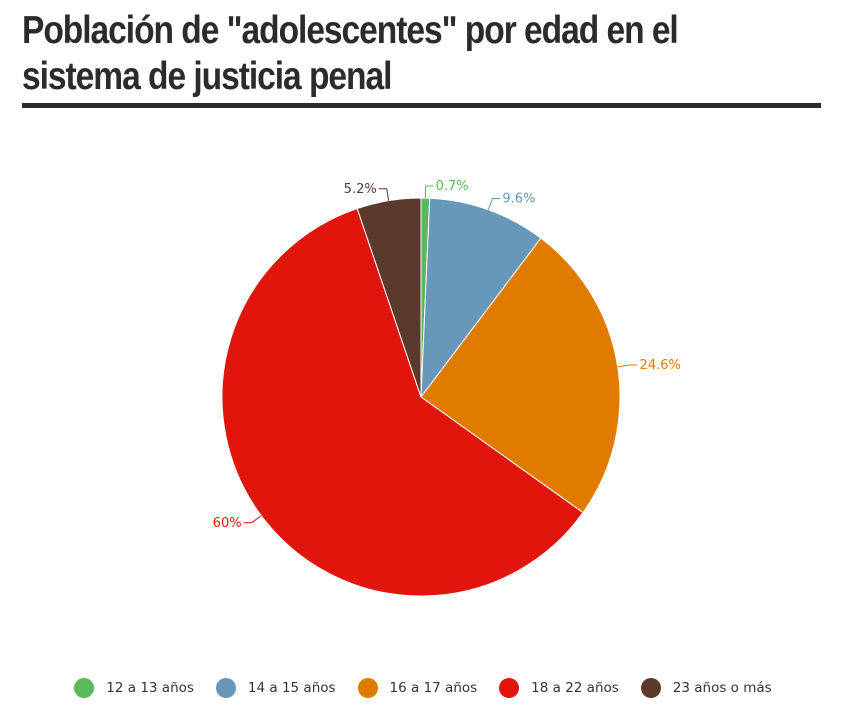 The width and height of the screenshot is (846, 719). What do you see at coordinates (575, 688) in the screenshot?
I see `legend-label: 18 a 22 años` at bounding box center [575, 688].